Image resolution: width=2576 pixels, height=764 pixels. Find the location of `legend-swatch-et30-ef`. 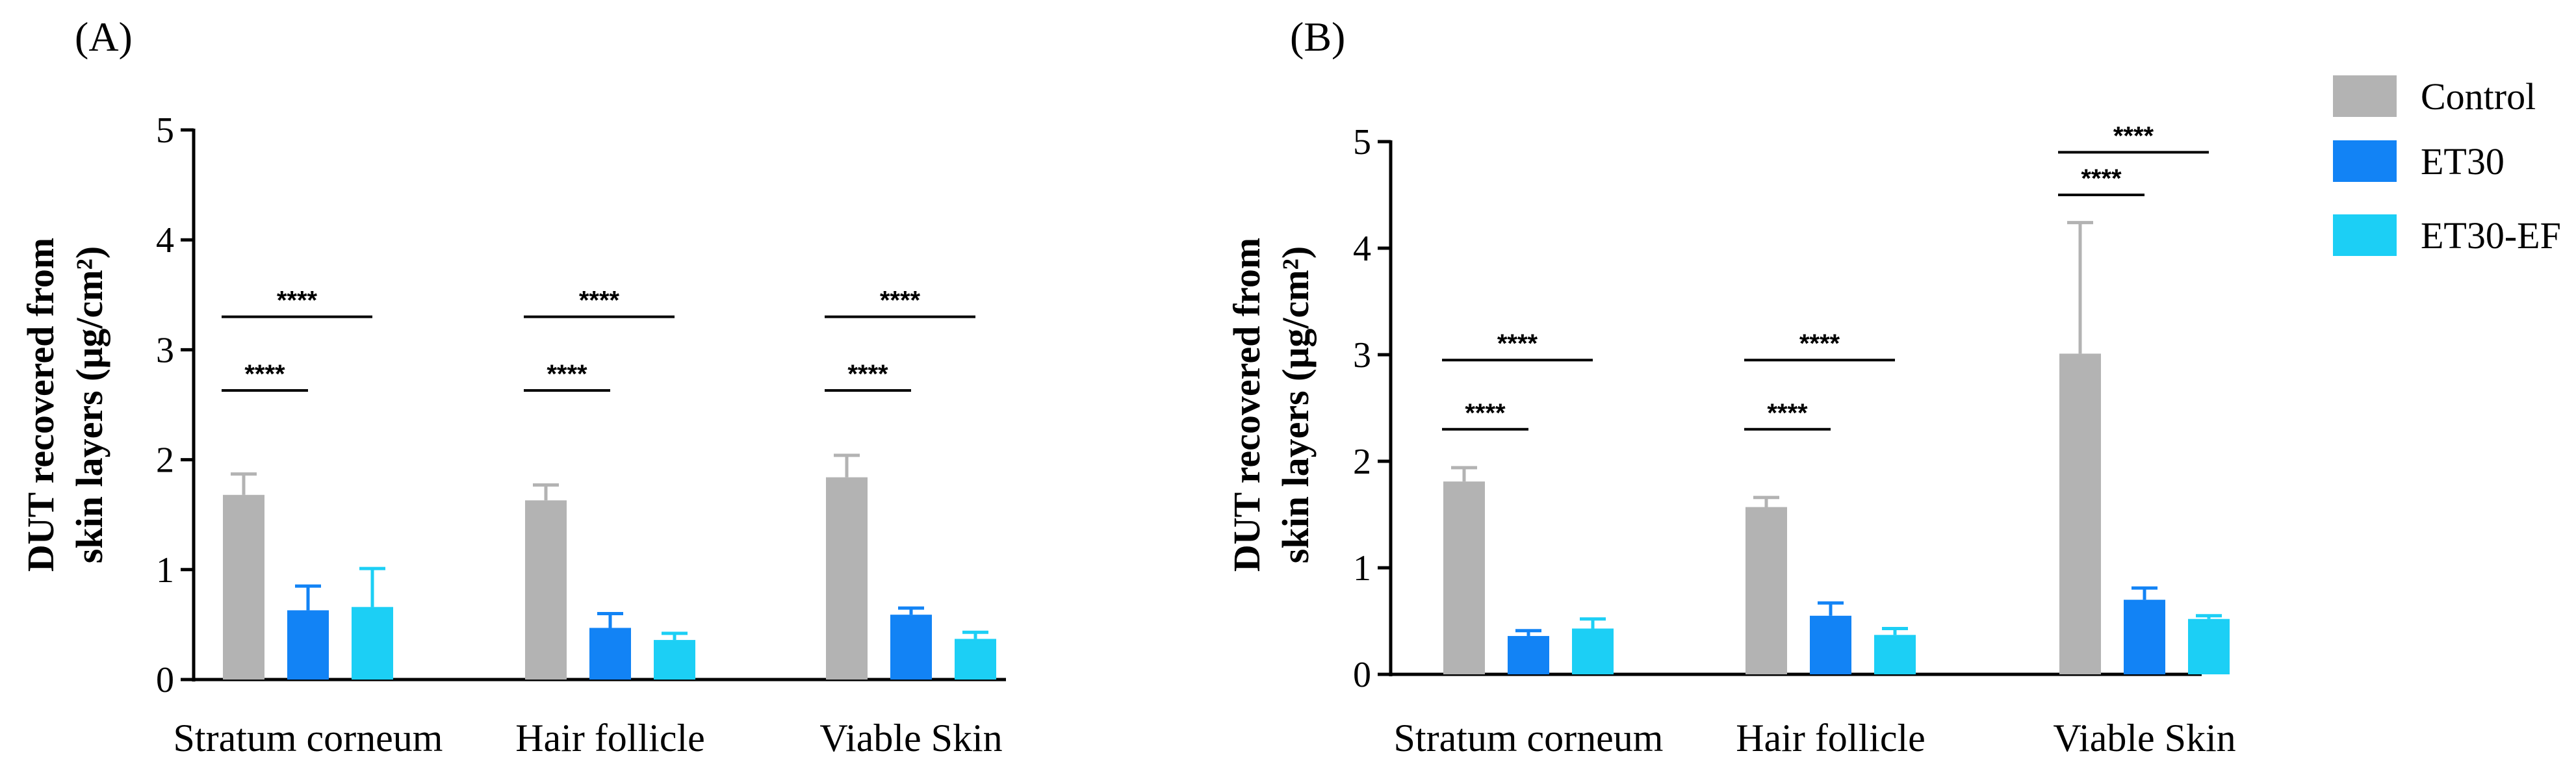

legend-swatch-et30-ef is located at coordinates (2365, 235).